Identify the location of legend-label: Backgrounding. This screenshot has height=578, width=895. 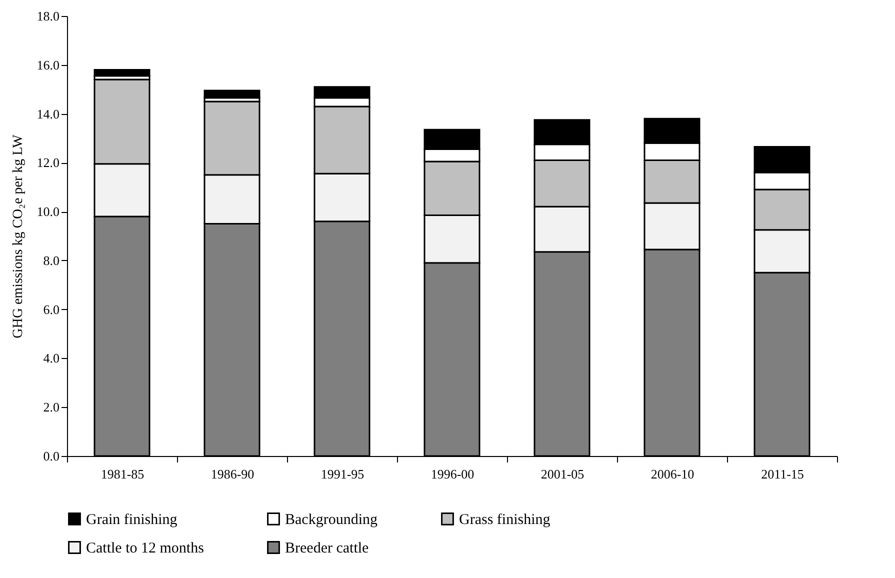
(331, 520).